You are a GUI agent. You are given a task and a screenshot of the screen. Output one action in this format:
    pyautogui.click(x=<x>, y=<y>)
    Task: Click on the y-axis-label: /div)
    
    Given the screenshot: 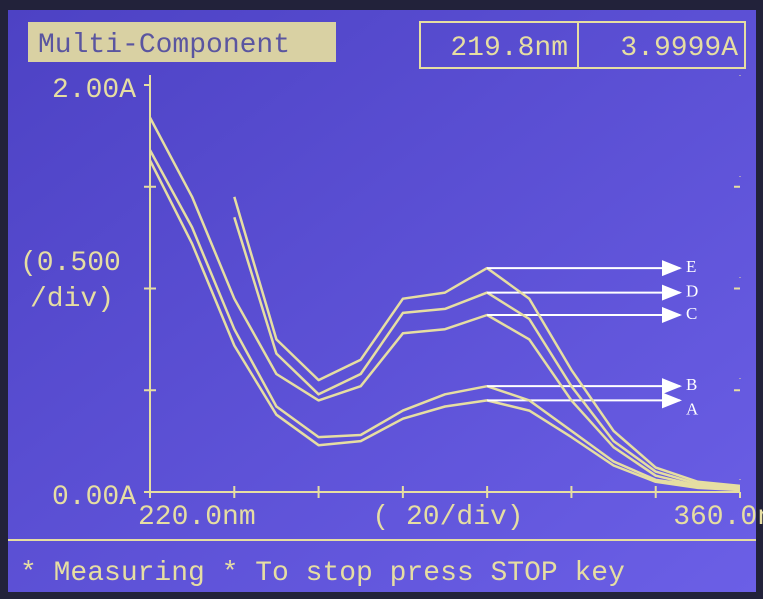 What is the action you would take?
    pyautogui.click(x=72, y=299)
    